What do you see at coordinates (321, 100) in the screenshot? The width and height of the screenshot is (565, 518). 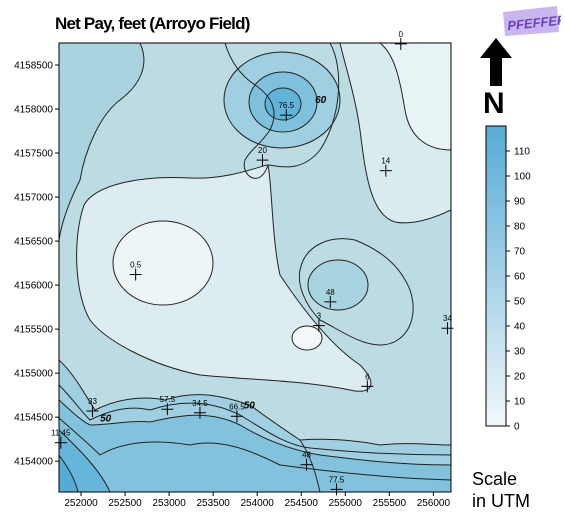 I see `contour-value-label: 60` at bounding box center [321, 100].